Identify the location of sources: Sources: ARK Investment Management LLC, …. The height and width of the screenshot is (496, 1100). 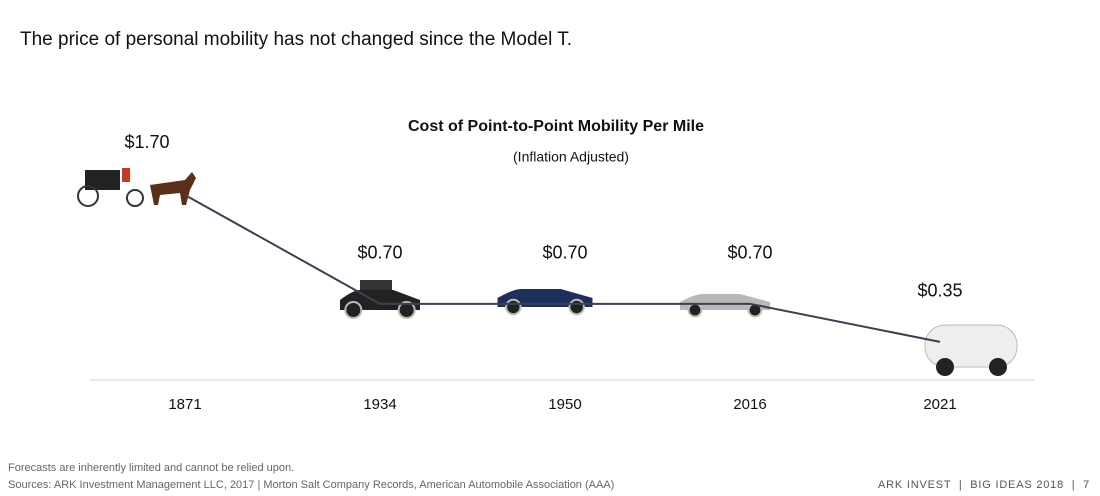
(311, 485).